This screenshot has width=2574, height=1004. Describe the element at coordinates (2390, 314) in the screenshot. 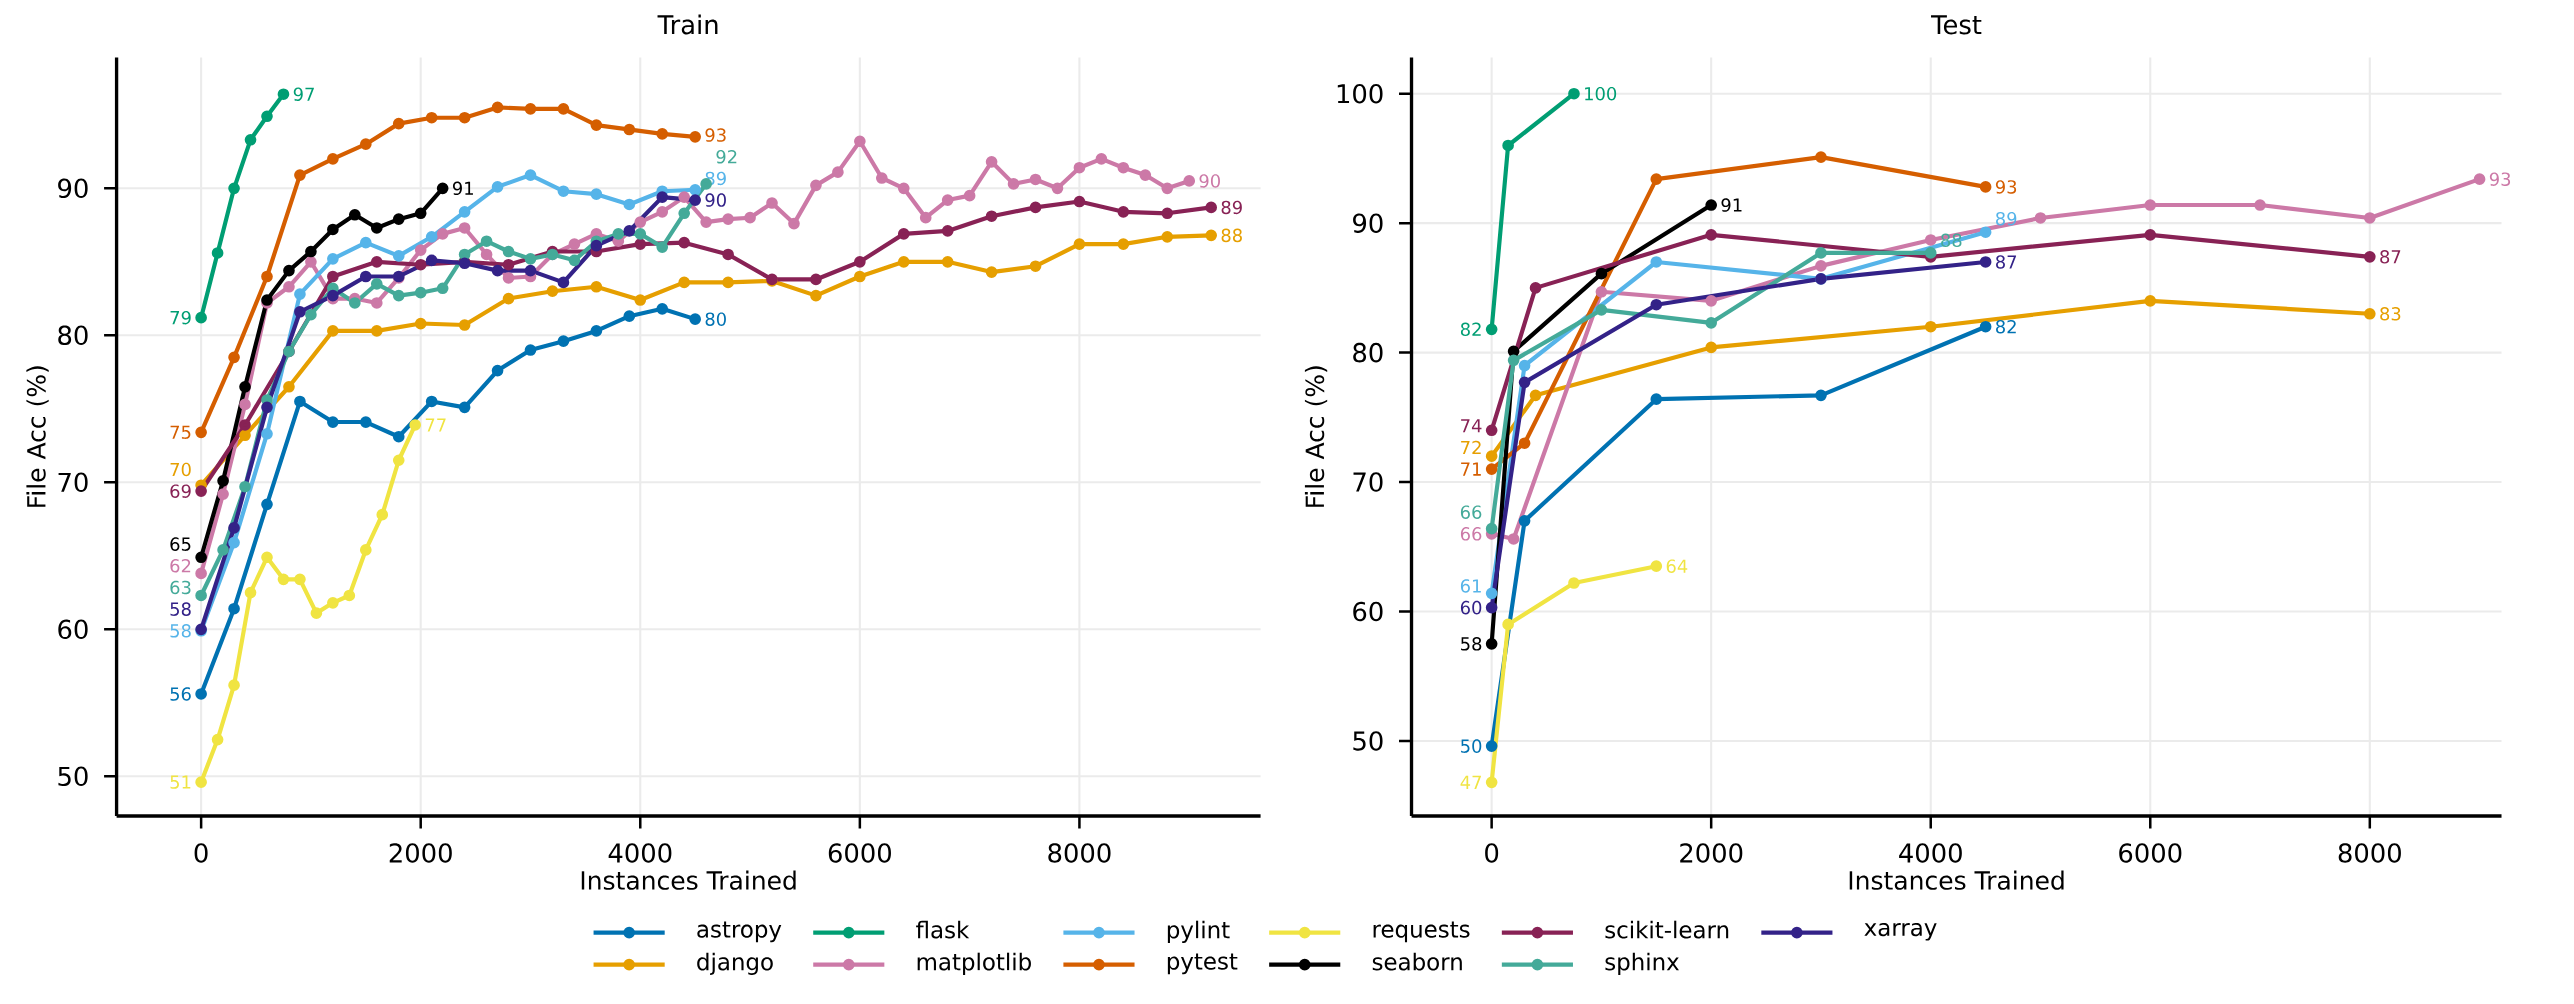

I see `annotation: 83` at that location.